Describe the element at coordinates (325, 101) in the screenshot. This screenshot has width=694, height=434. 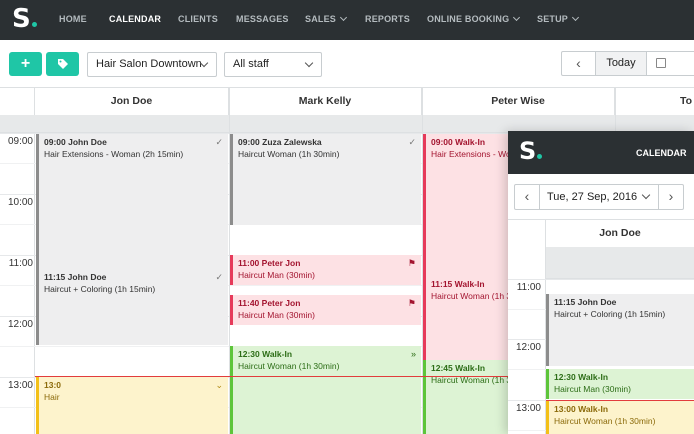
I see `column-header-mark-kelly: Mark Kelly` at that location.